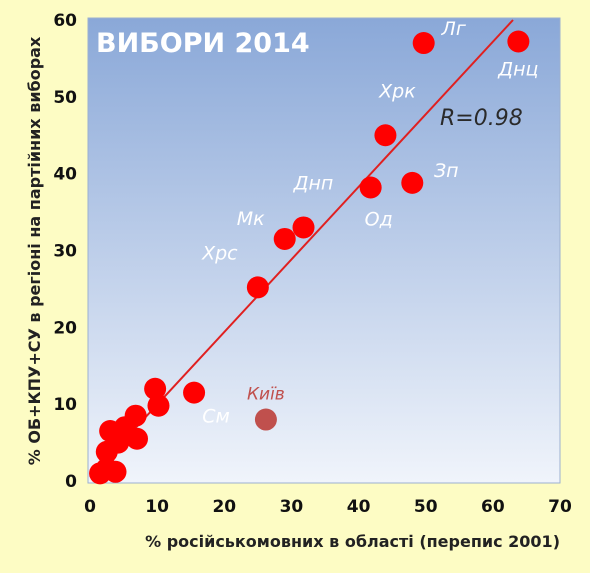 This screenshot has width=590, height=573. What do you see at coordinates (266, 395) in the screenshot?
I see `point-label-highlight: Київ` at bounding box center [266, 395].